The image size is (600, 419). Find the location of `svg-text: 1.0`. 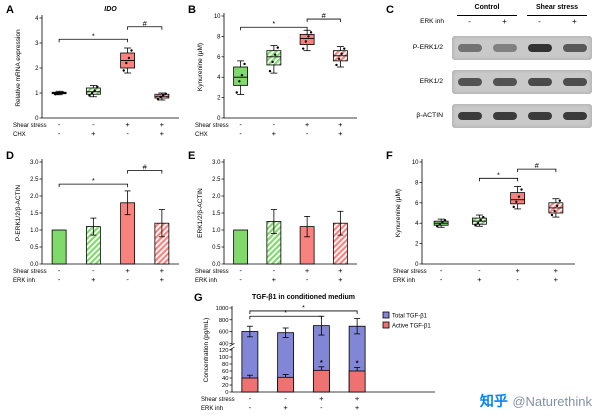

svg-text: 1.0 is located at coordinates (216, 231).